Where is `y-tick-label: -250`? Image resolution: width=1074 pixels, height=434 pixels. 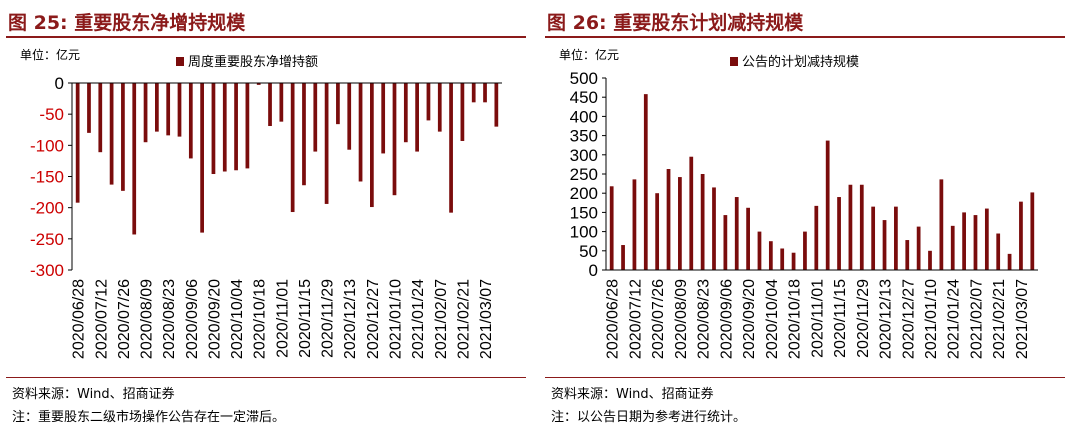
y-tick-label: -250 is located at coordinates (47, 239).